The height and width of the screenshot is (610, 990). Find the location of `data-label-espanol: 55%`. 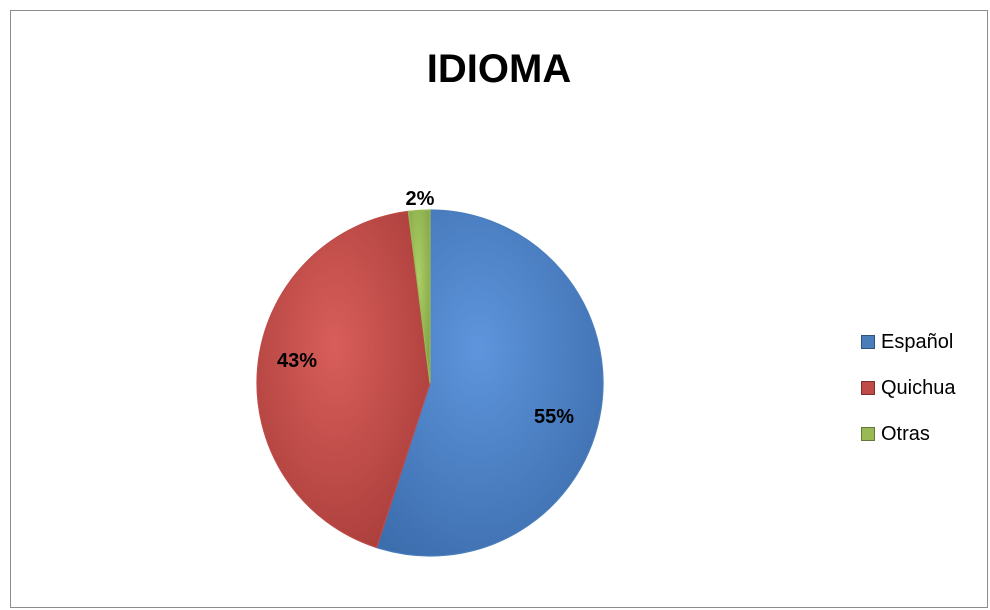

data-label-espanol: 55% is located at coordinates (554, 417).